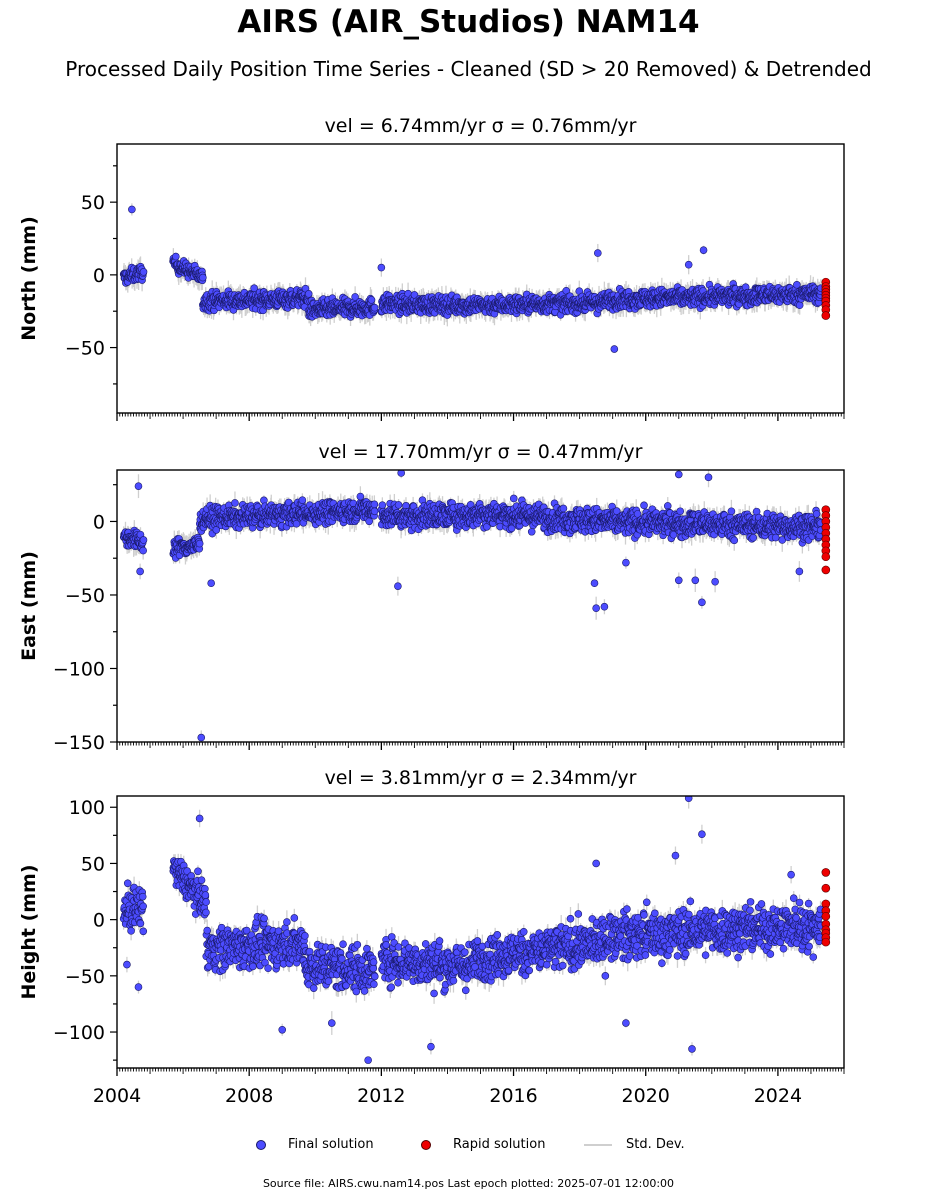  What do you see at coordinates (826, 298) in the screenshot?
I see `rapid-solution-points` at bounding box center [826, 298].